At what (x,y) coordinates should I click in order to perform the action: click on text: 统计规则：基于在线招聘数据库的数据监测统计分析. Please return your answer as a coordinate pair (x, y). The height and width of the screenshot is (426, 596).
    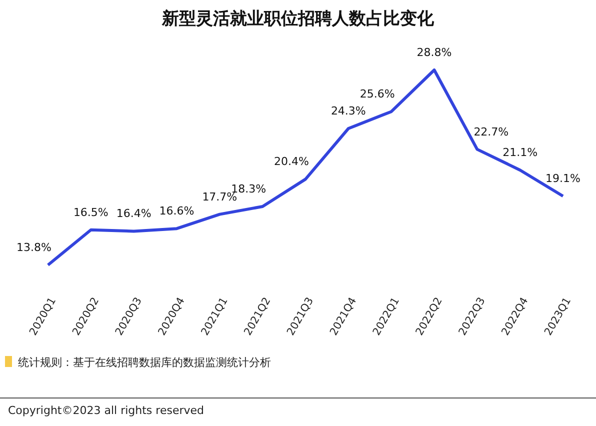
    Looking at the image, I should click on (144, 362).